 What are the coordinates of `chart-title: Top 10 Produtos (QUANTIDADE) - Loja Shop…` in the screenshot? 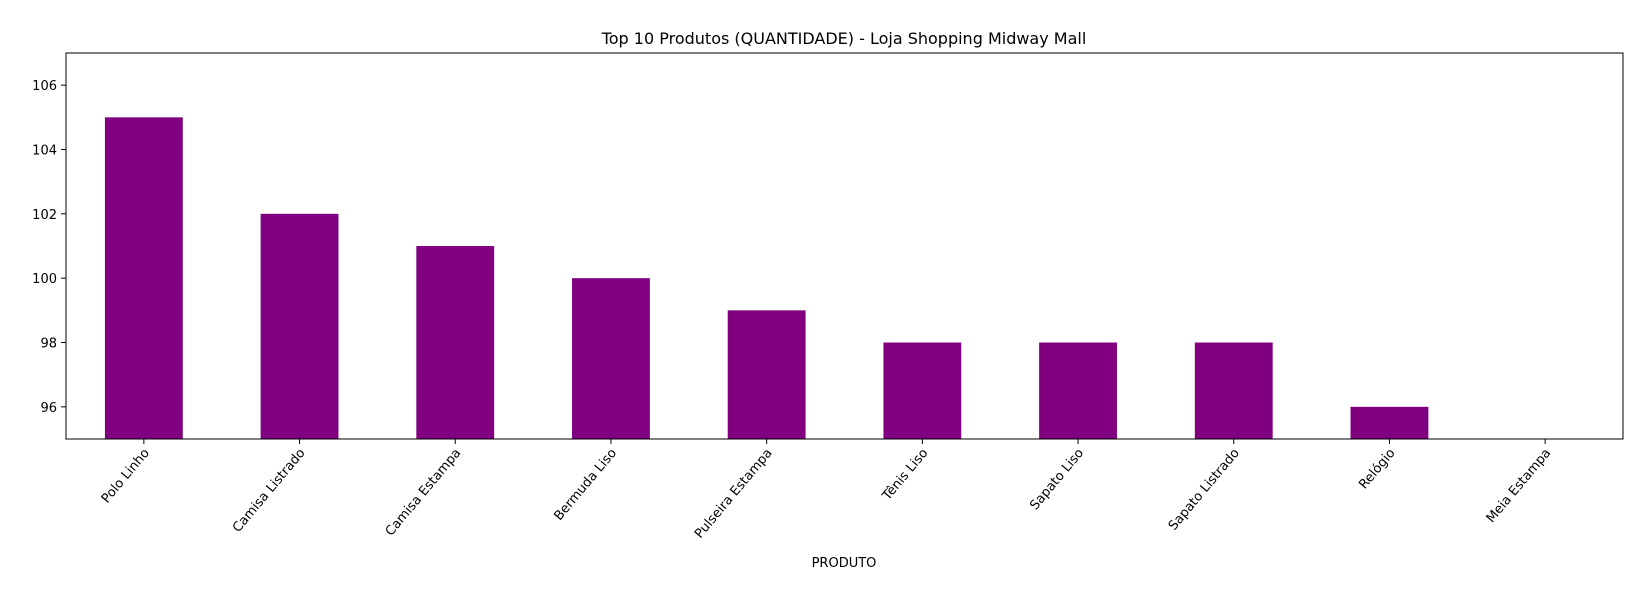 It's located at (844, 38).